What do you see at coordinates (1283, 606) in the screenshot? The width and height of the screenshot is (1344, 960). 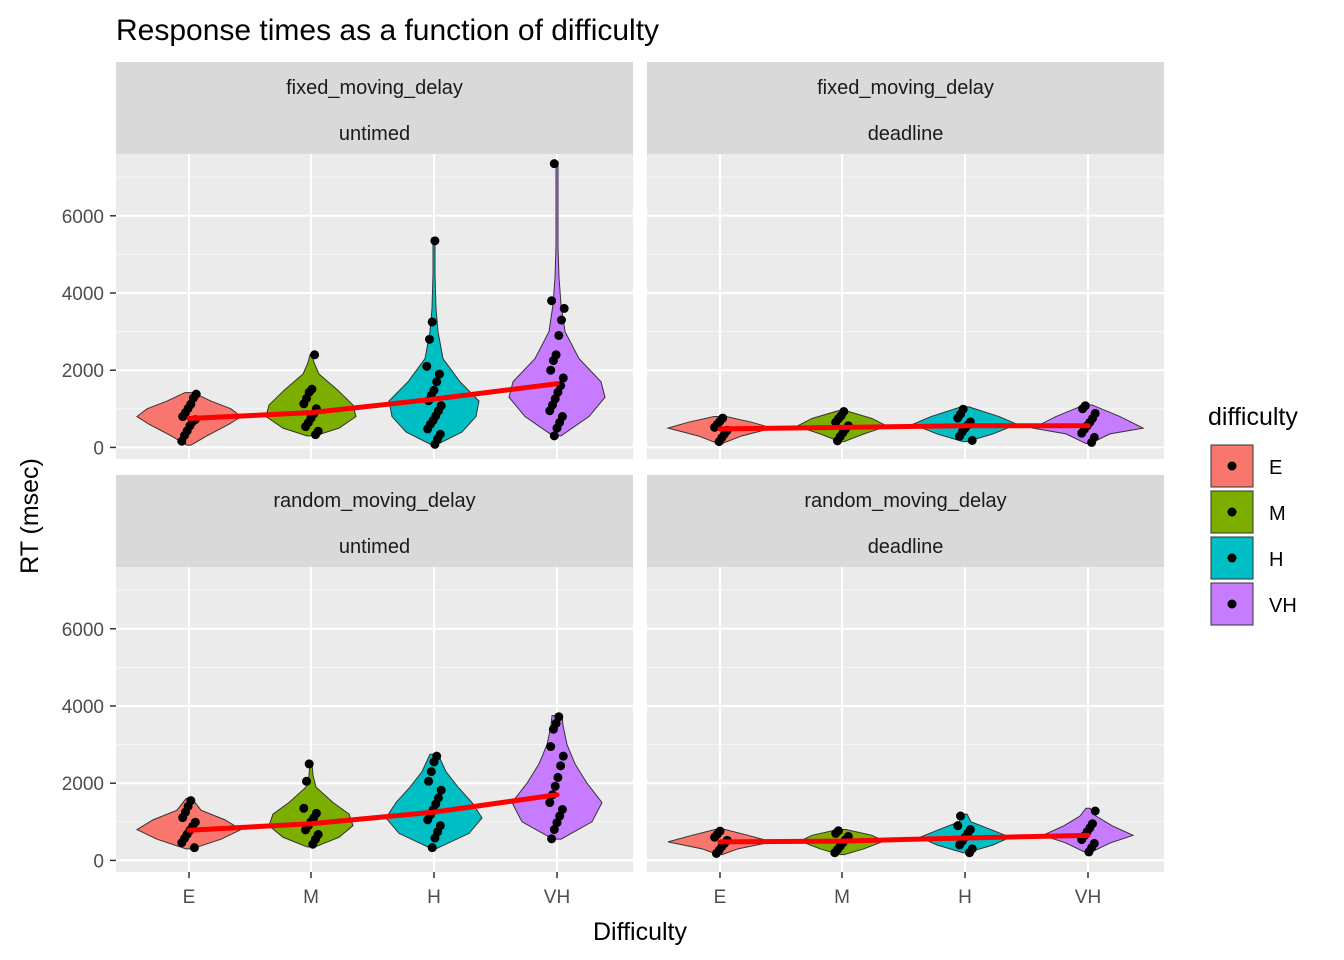 I see `legend-label: VH` at bounding box center [1283, 606].